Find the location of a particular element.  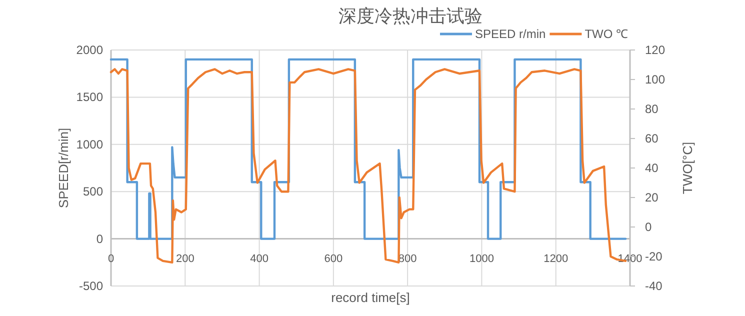

y2-tick-label: 40 is located at coordinates (652, 168).